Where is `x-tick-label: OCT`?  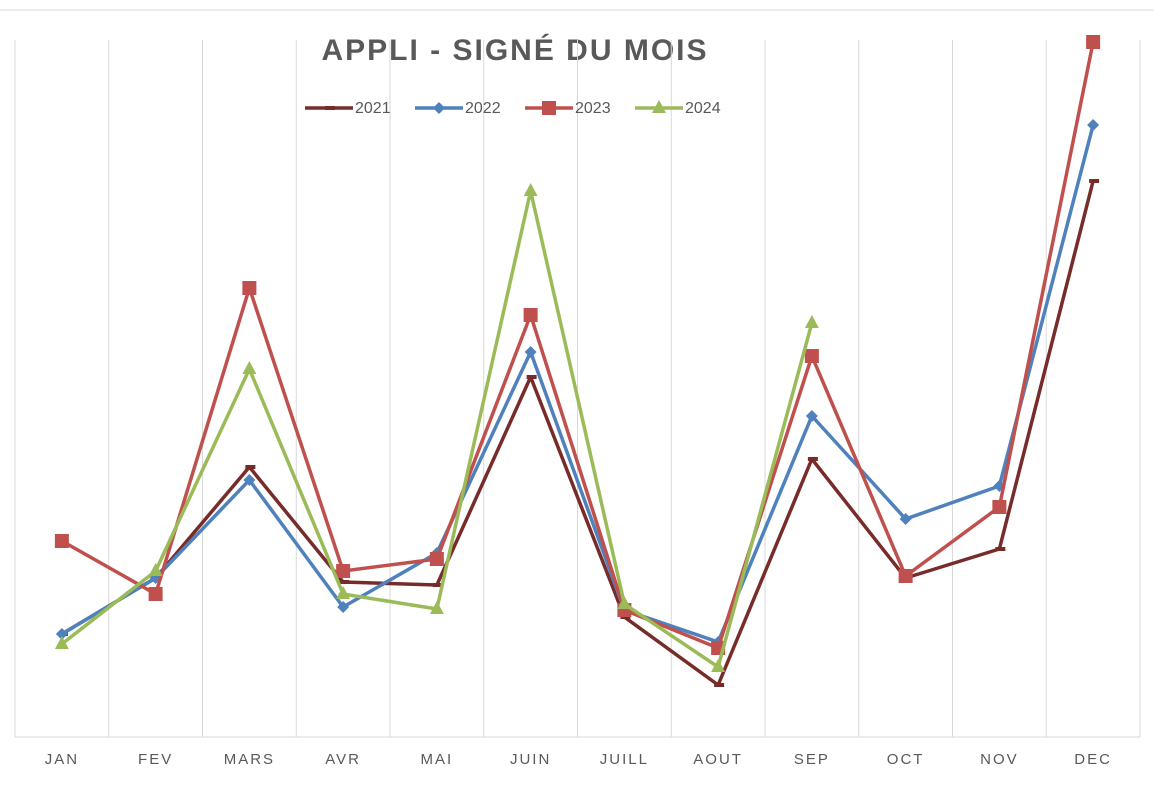 x-tick-label: OCT is located at coordinates (906, 759).